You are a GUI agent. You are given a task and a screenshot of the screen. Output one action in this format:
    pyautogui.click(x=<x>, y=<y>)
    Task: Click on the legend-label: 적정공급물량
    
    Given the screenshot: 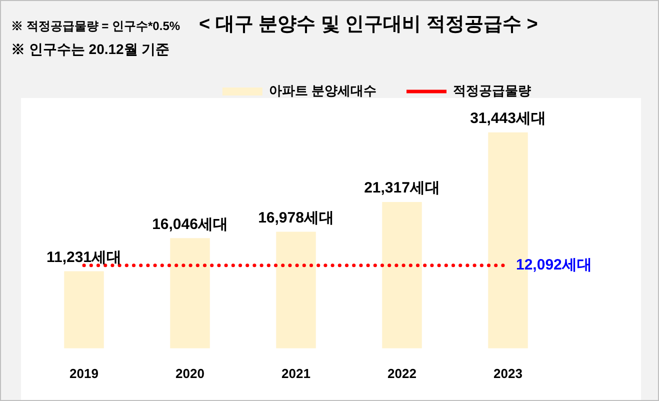 What is the action you would take?
    pyautogui.click(x=492, y=90)
    